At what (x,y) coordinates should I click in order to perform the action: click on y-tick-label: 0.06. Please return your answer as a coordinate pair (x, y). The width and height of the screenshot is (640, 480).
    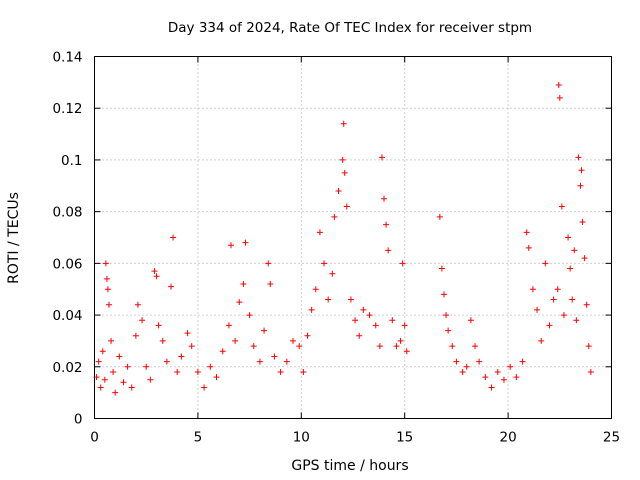
    Looking at the image, I should click on (67, 264).